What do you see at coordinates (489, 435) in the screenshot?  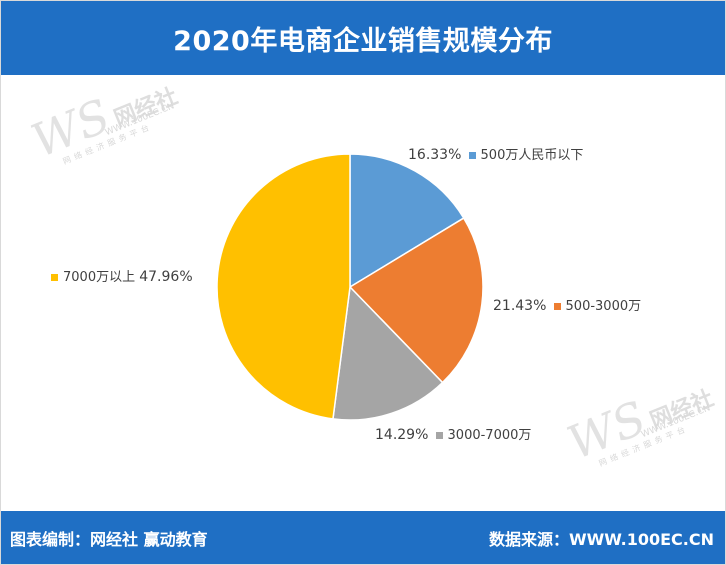 I see `slice-category-2: 3000-7000万` at bounding box center [489, 435].